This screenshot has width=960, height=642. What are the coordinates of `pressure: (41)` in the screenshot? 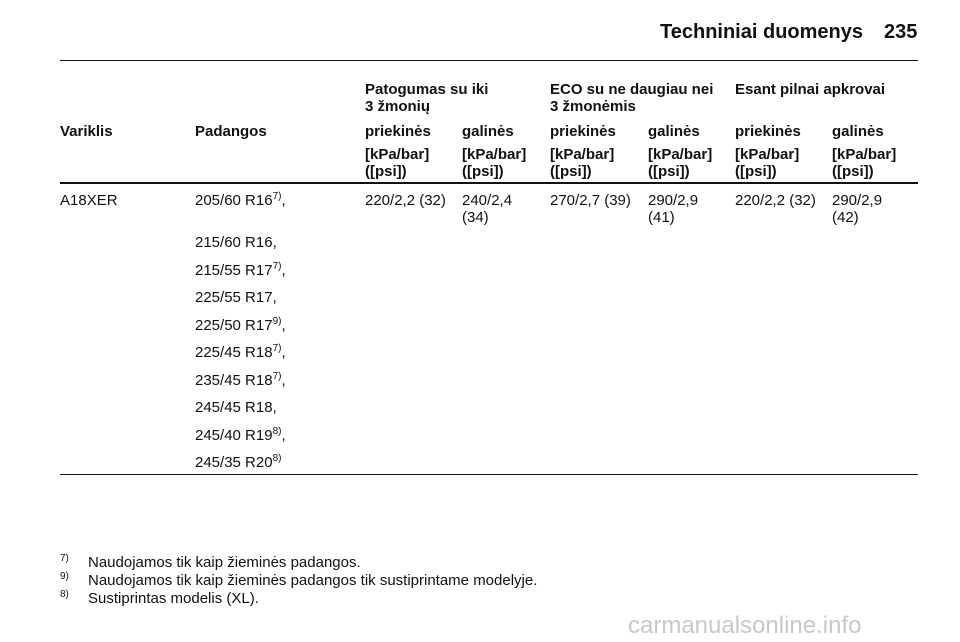 It's located at (661, 217).